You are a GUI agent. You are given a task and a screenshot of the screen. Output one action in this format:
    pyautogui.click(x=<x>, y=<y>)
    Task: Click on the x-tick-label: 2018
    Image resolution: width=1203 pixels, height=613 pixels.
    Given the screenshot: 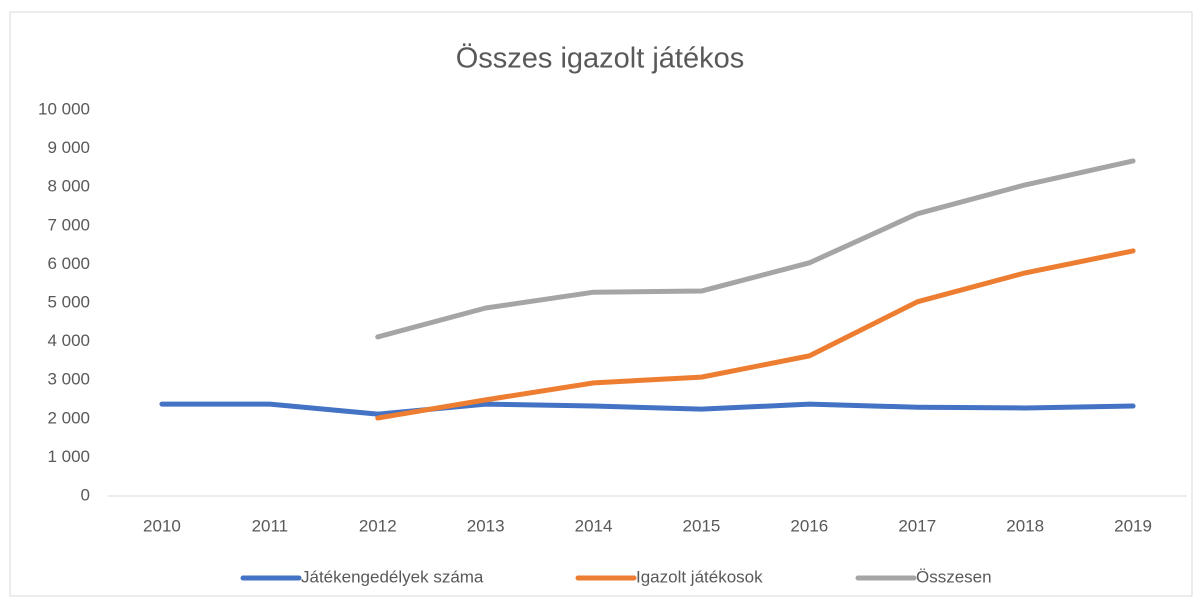 What is the action you would take?
    pyautogui.click(x=1025, y=525)
    